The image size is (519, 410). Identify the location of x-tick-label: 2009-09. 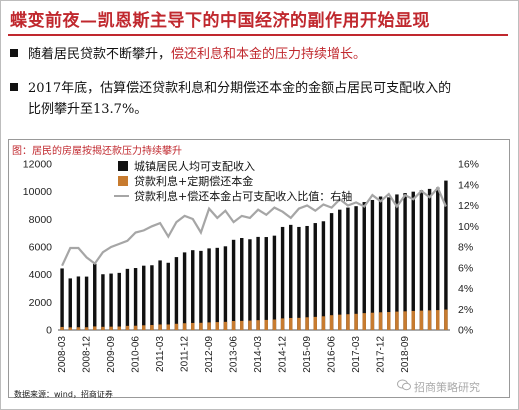
(111, 354).